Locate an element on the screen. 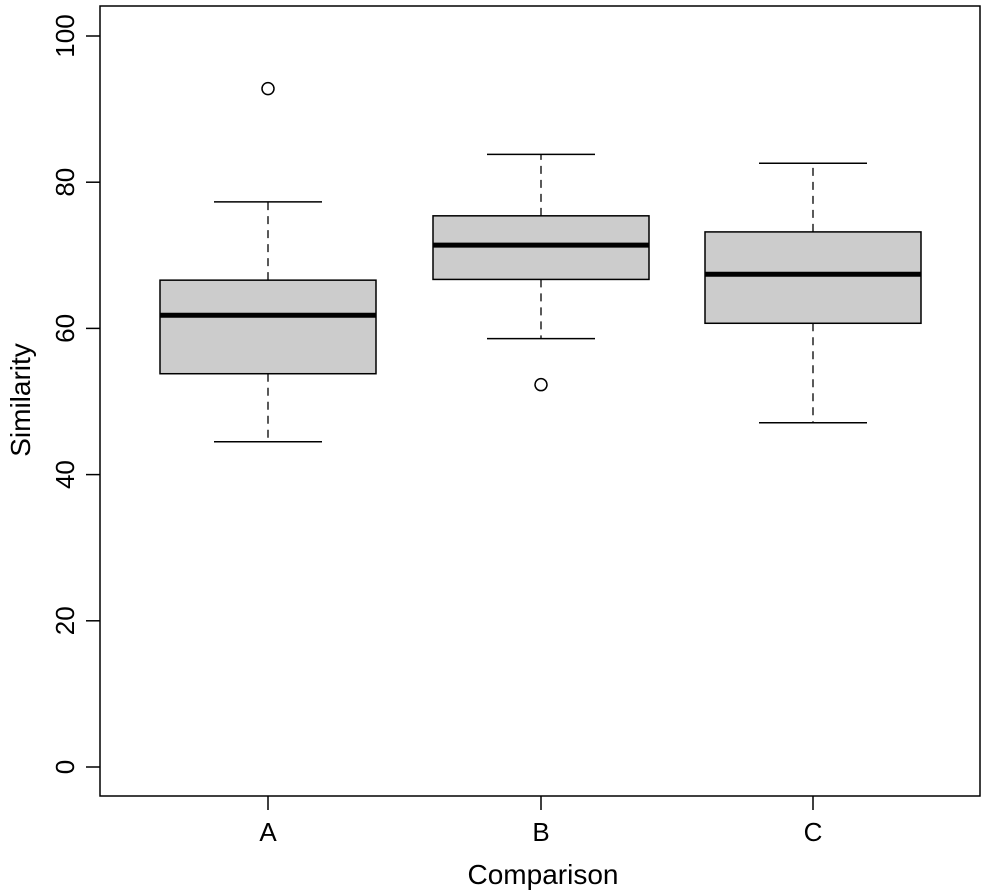 This screenshot has height=896, width=987. y-tick-label-80: 80 is located at coordinates (65, 182).